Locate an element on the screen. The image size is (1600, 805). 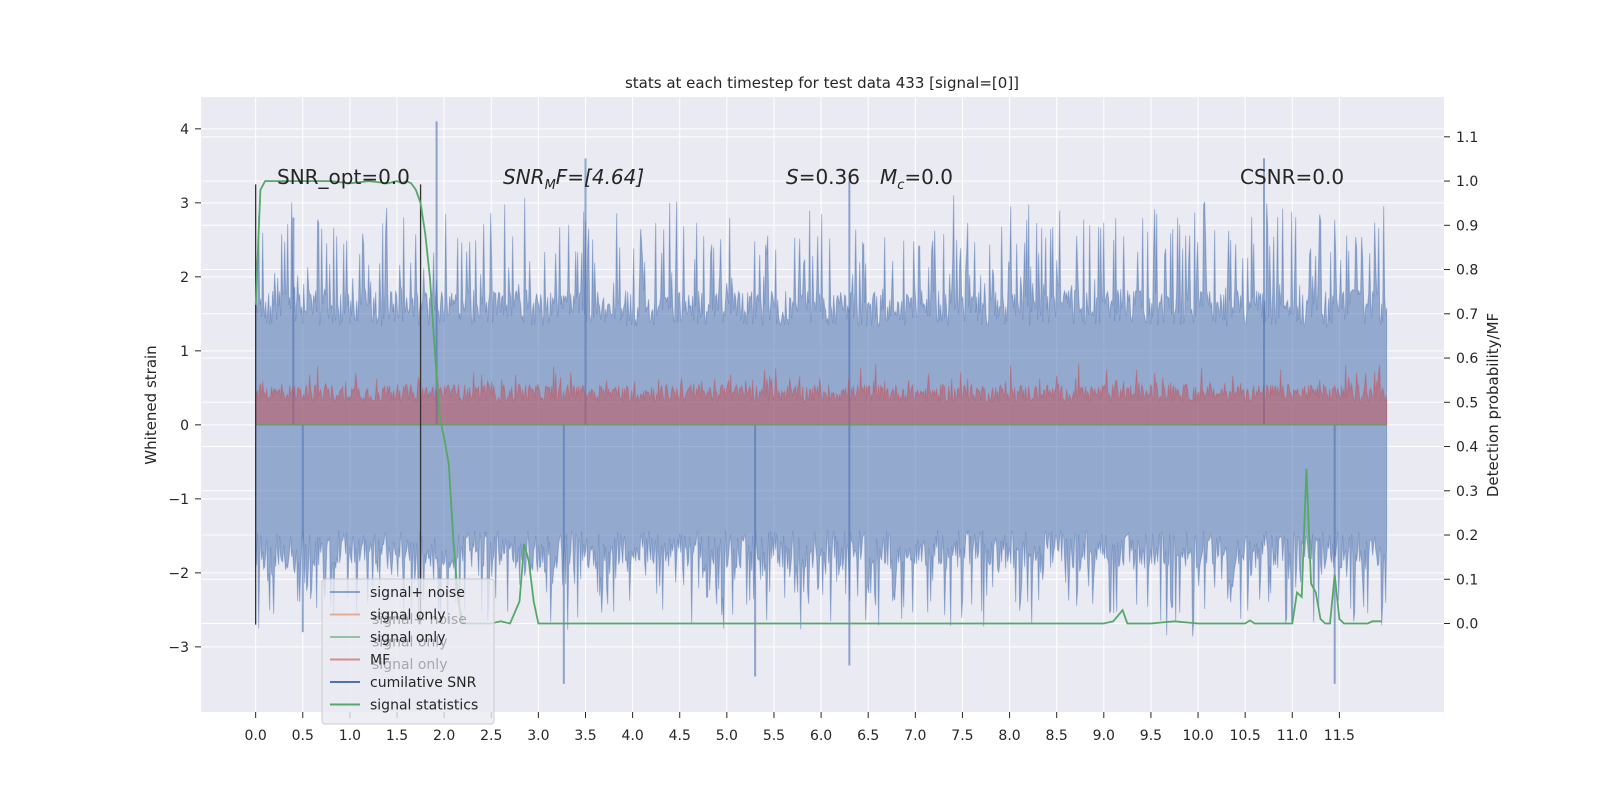
x-tick-label: 4.5 is located at coordinates (680, 736).